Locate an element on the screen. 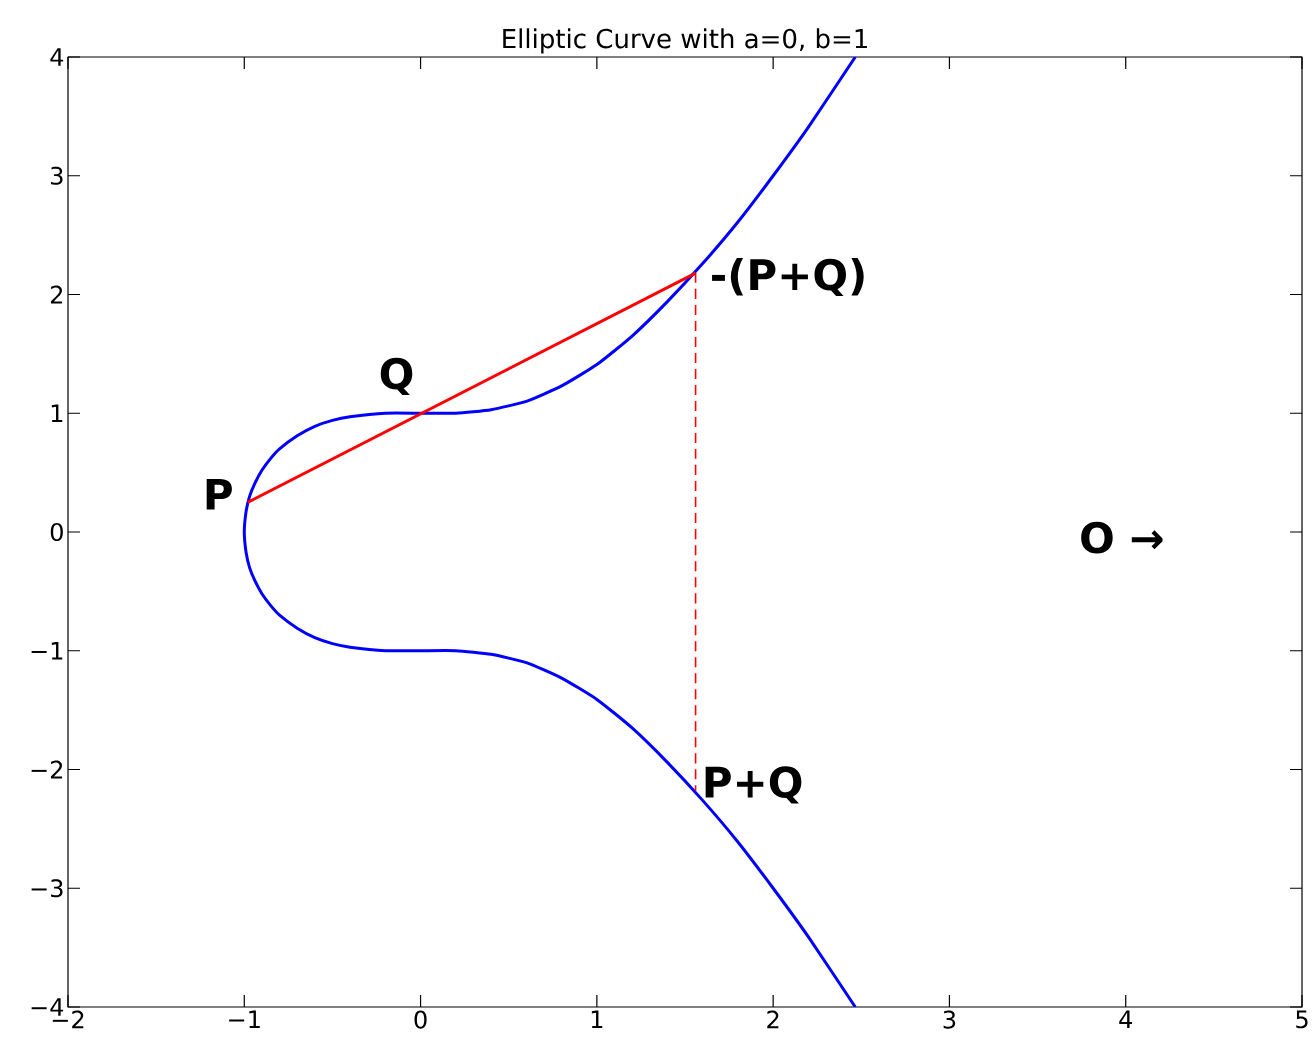 This screenshot has width=1314, height=1050. x-tick-label: 1 is located at coordinates (597, 1019).